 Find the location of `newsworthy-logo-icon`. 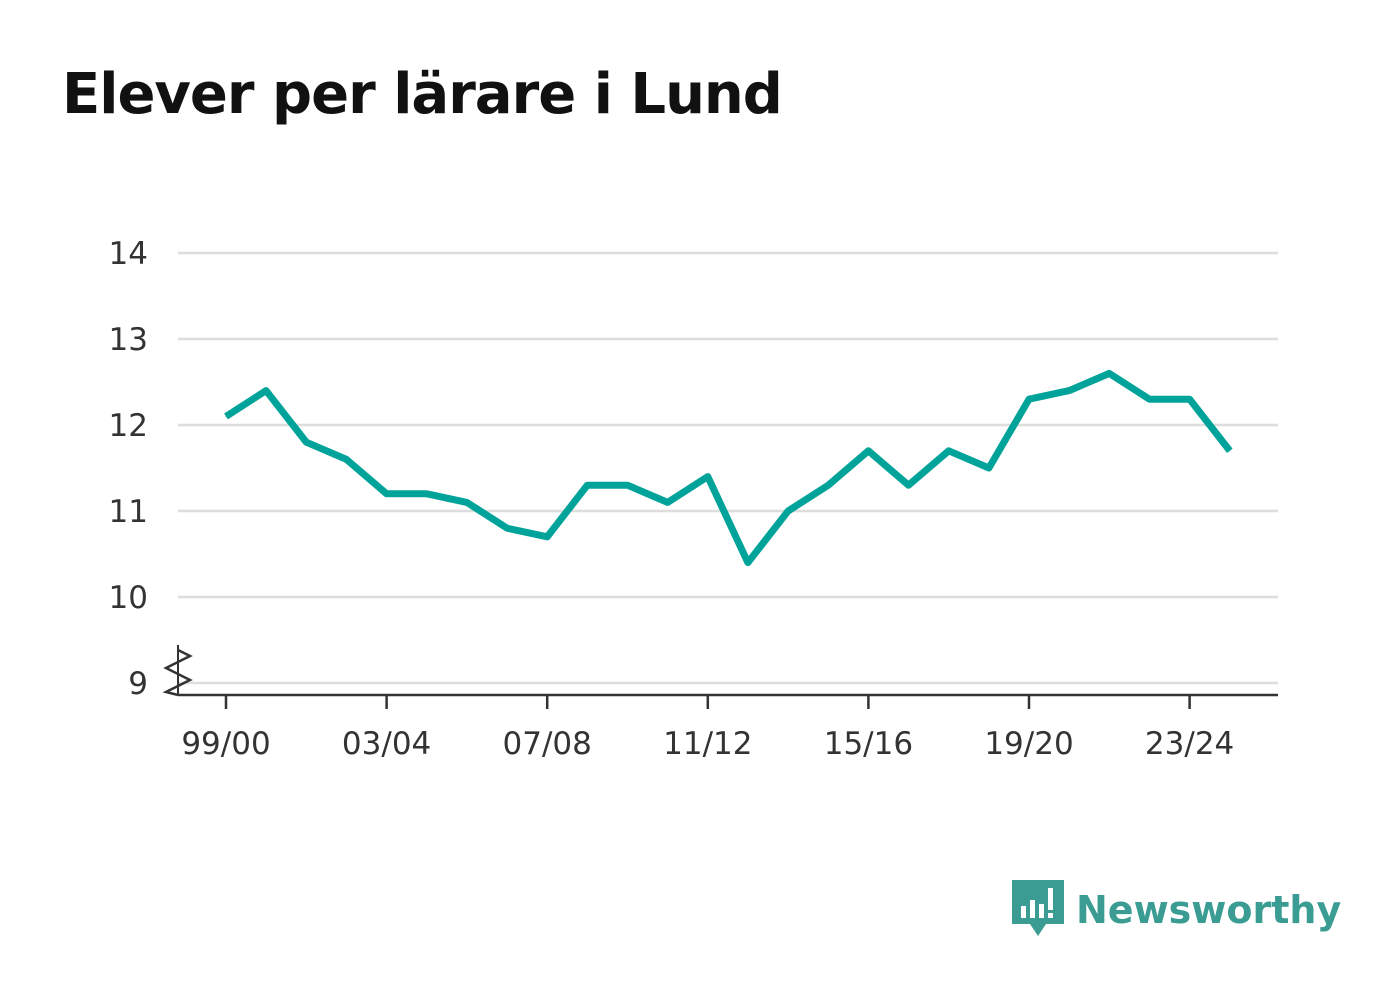

newsworthy-logo-icon is located at coordinates (1038, 908).